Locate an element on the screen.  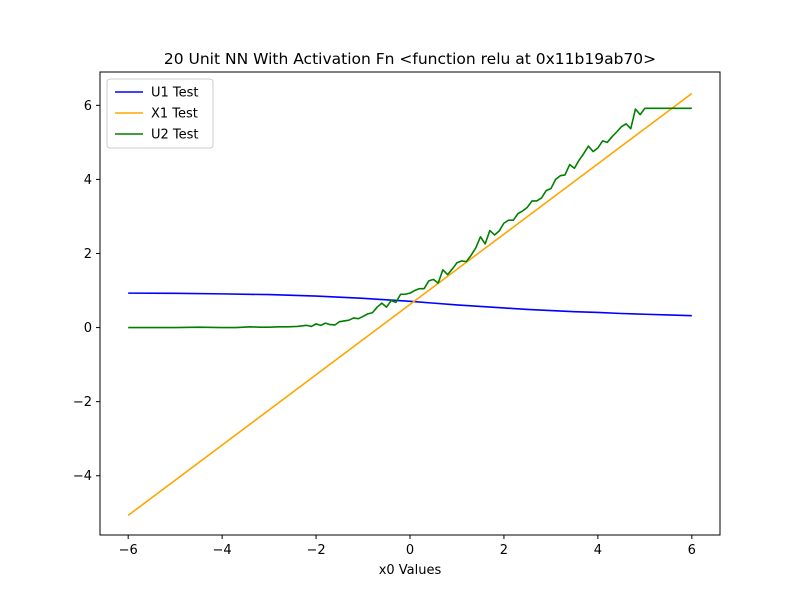
legend-box is located at coordinates (160, 113).